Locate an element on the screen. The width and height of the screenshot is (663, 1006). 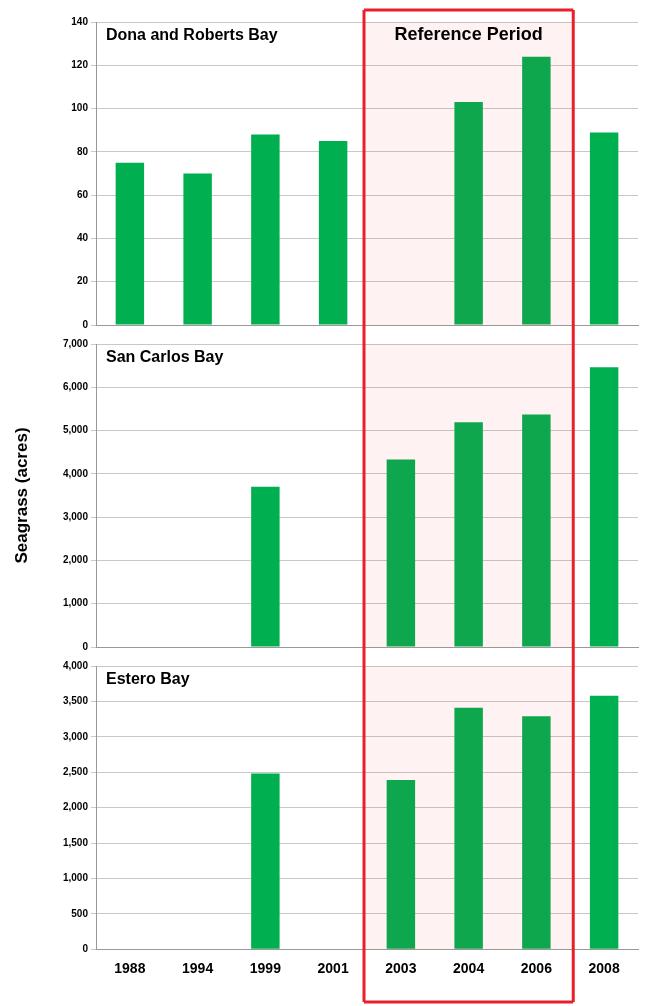
x-tick-label: 2004 is located at coordinates (469, 968).